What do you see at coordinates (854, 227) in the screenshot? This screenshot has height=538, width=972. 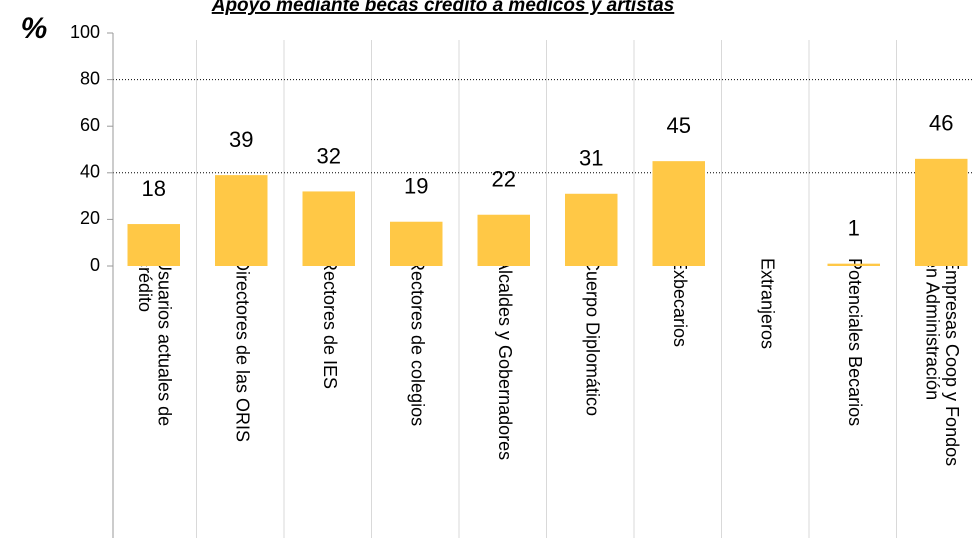 I see `value-label: 1` at bounding box center [854, 227].